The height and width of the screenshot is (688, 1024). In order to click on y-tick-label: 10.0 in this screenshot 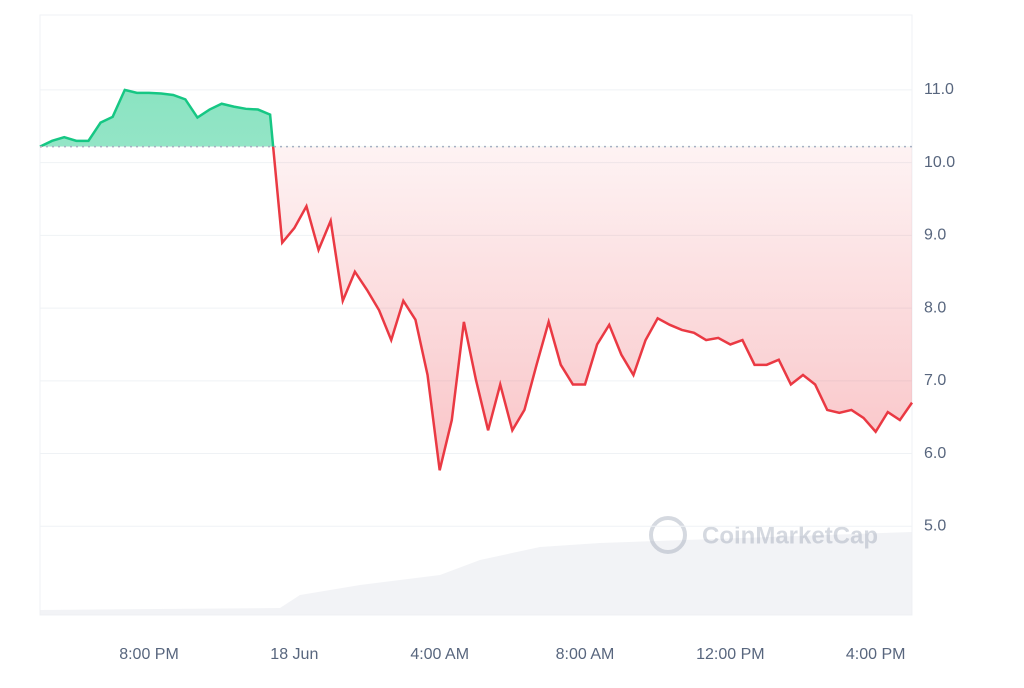, I will do `click(939, 162)`.